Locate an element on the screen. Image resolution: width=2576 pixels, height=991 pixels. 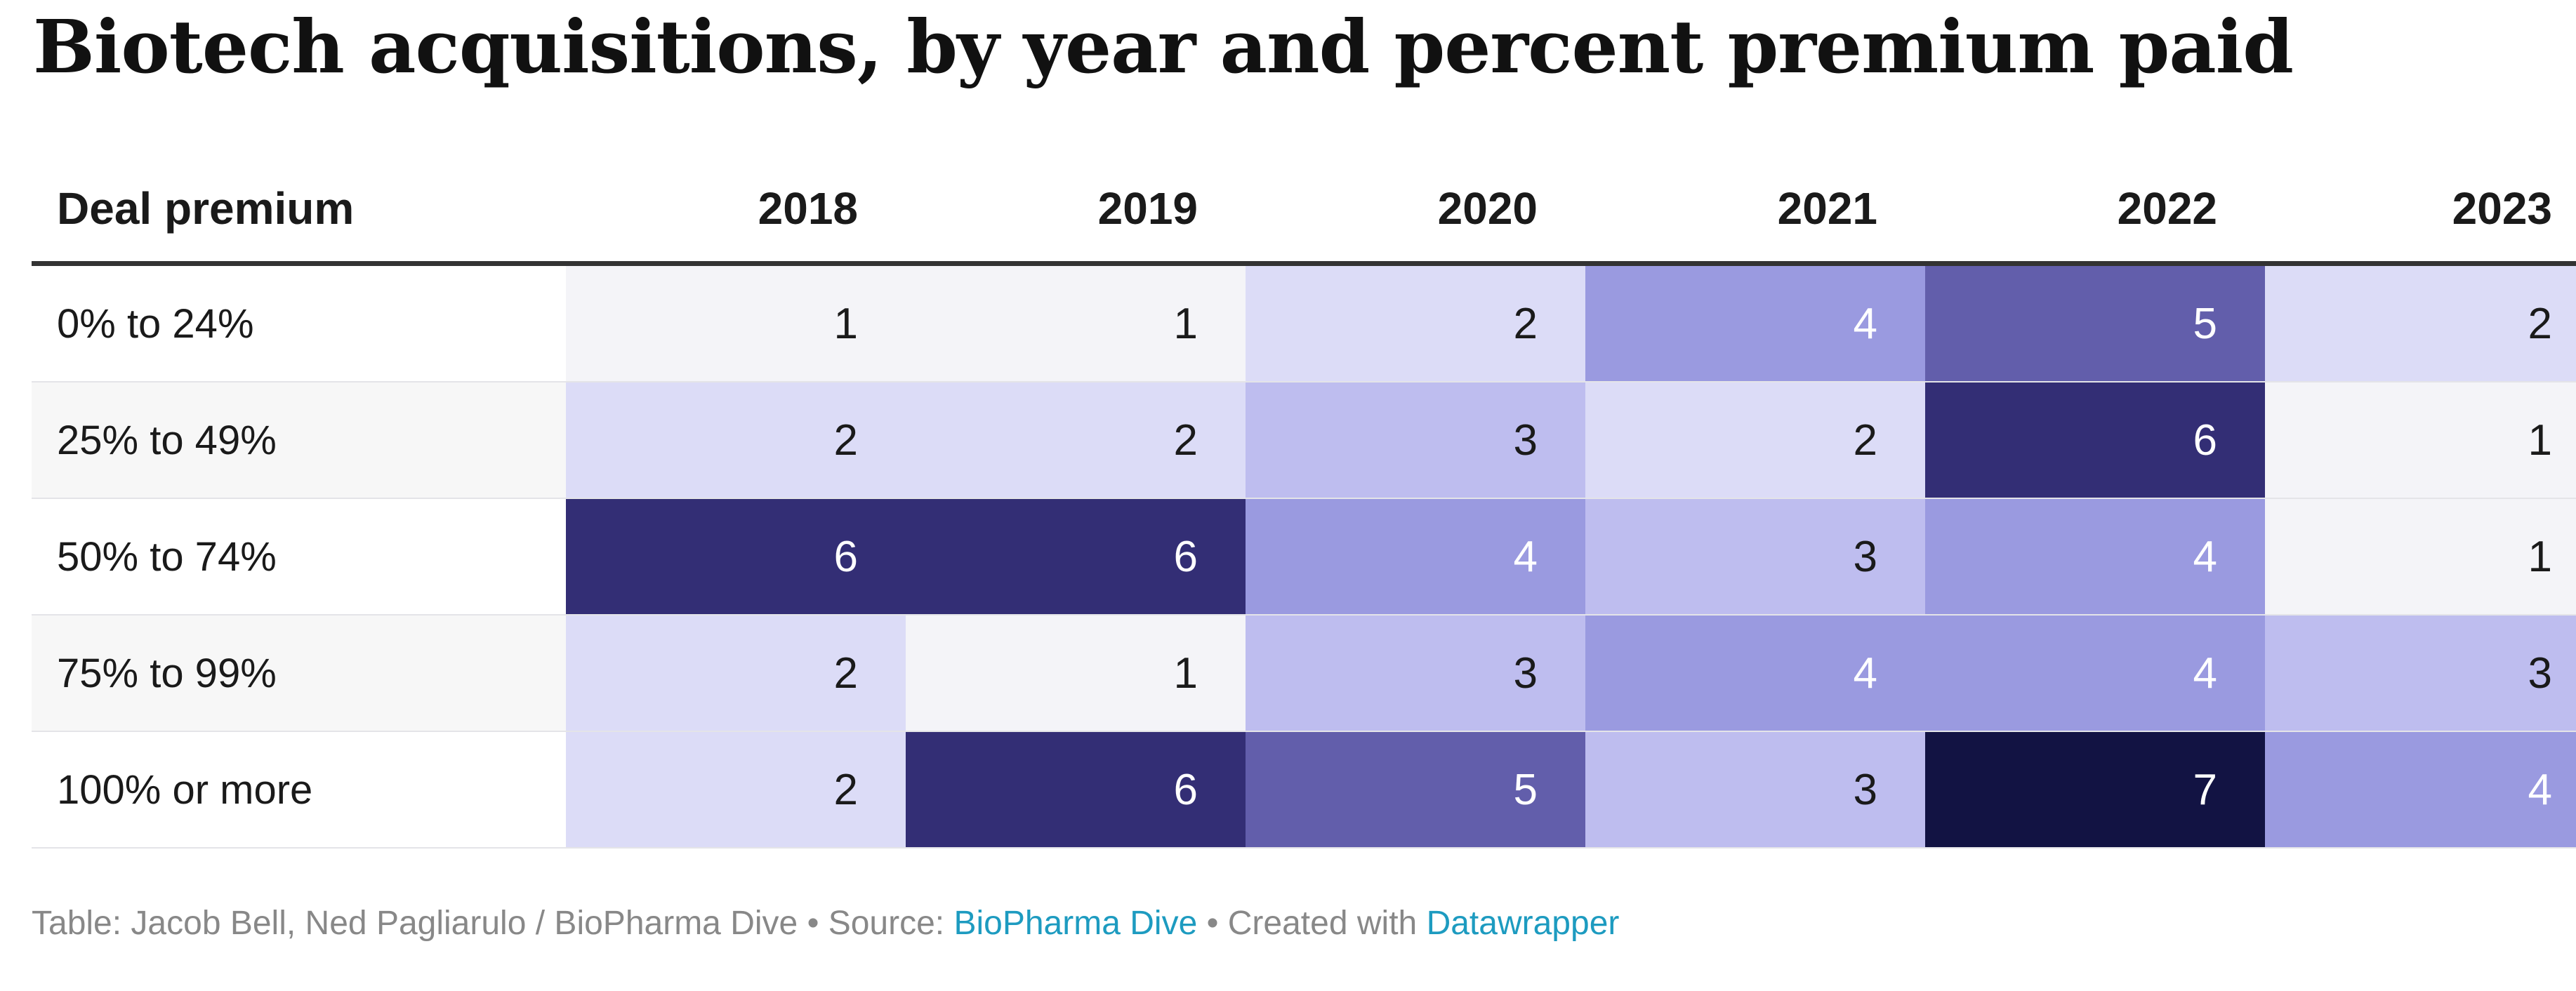
table-row: 50% to 74% 6 6 4 3 4 1 is located at coordinates (1304, 557).